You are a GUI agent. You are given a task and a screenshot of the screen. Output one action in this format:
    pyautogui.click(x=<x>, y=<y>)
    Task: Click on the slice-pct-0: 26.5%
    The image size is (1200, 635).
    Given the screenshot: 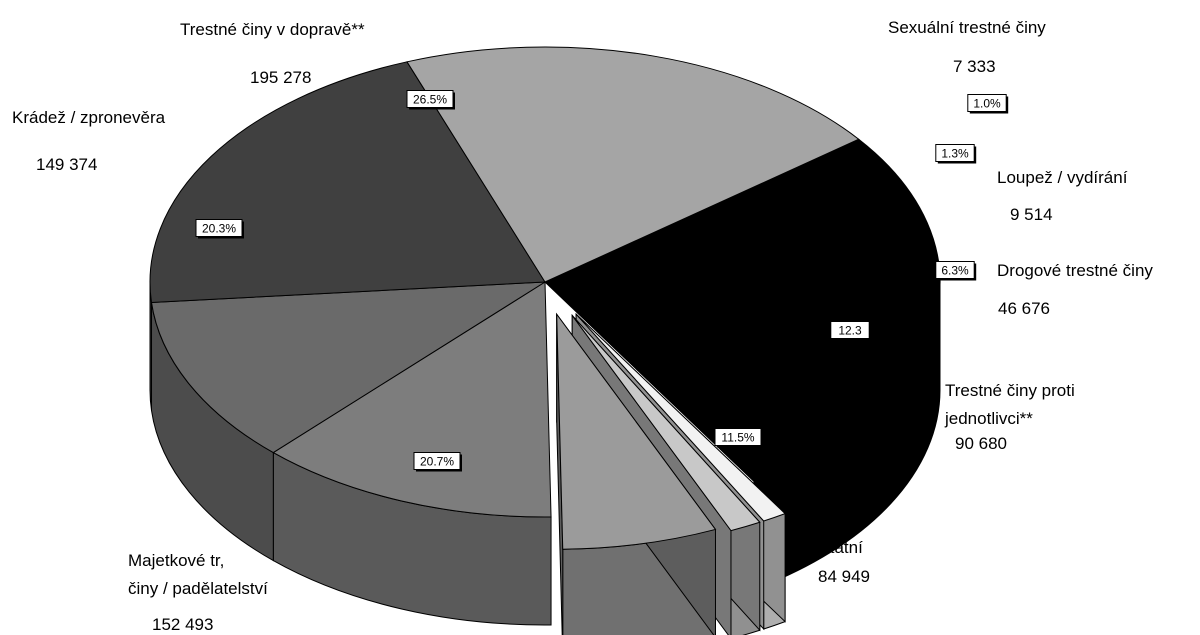 What is the action you would take?
    pyautogui.click(x=430, y=100)
    